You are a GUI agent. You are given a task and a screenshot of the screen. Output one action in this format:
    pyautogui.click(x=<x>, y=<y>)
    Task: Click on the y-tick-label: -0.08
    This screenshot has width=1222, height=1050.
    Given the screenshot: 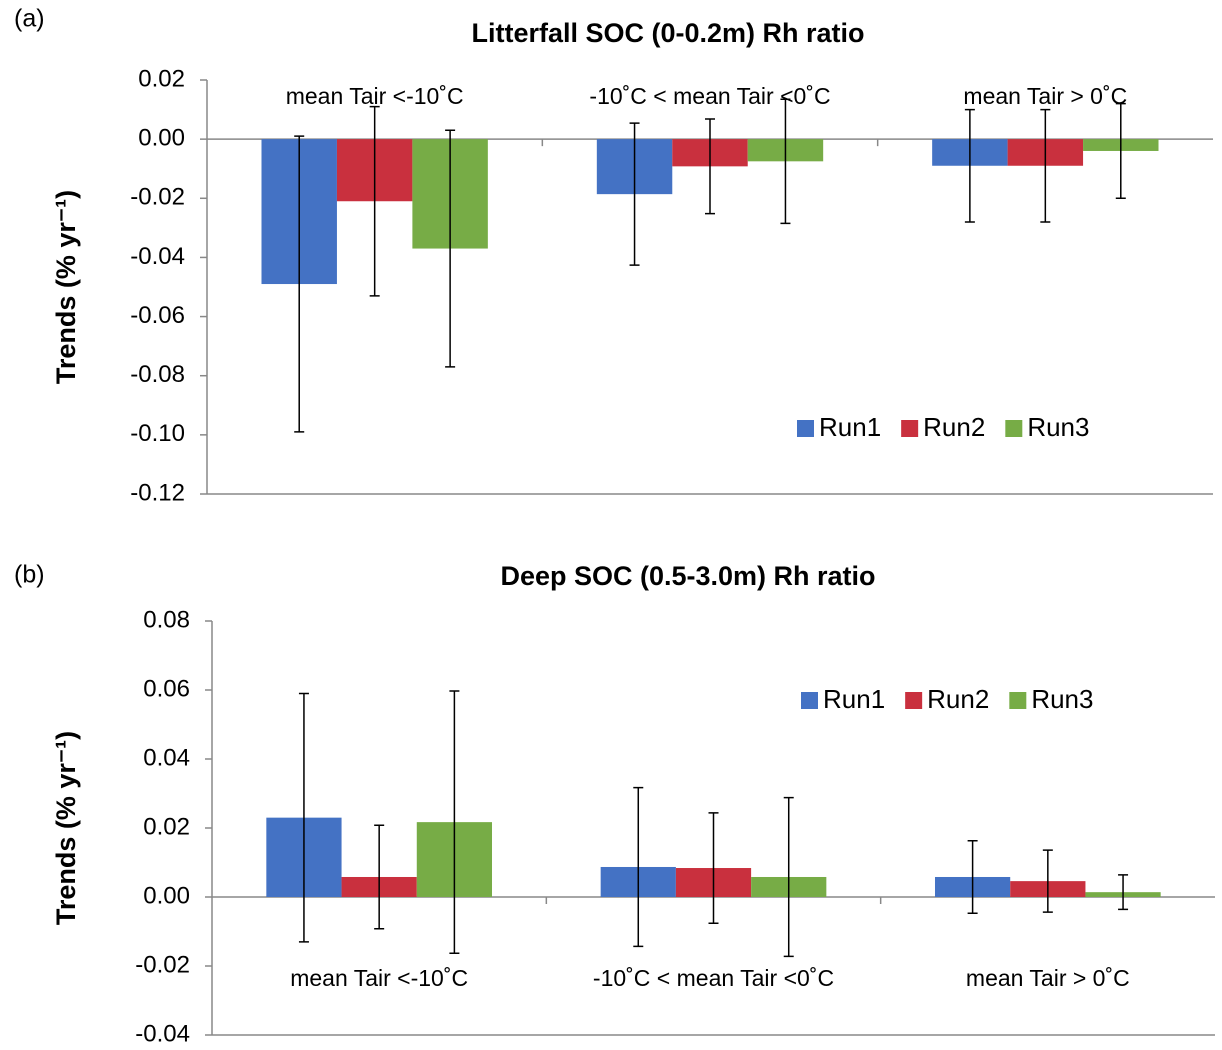 What is the action you would take?
    pyautogui.click(x=157, y=374)
    